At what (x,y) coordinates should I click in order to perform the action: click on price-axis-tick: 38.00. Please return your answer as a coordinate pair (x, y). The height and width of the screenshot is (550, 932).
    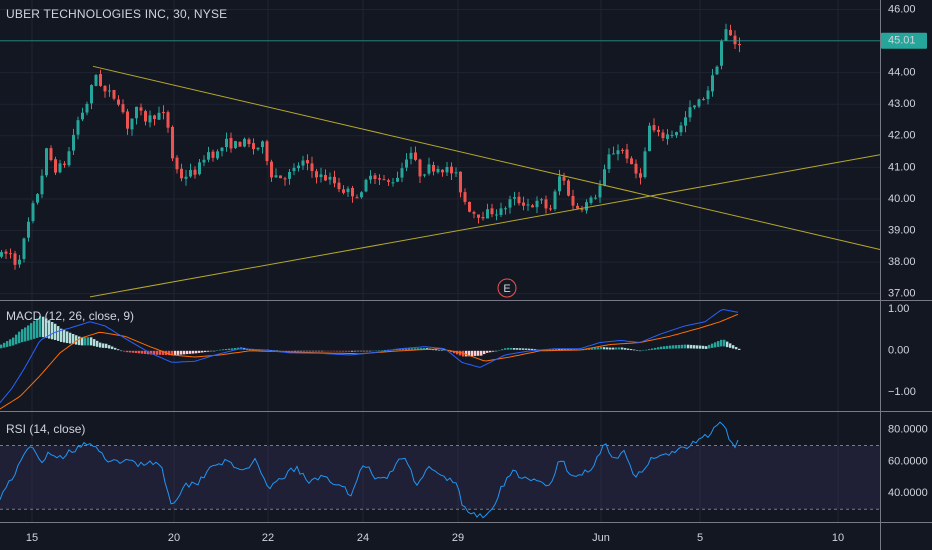
    Looking at the image, I should click on (902, 262).